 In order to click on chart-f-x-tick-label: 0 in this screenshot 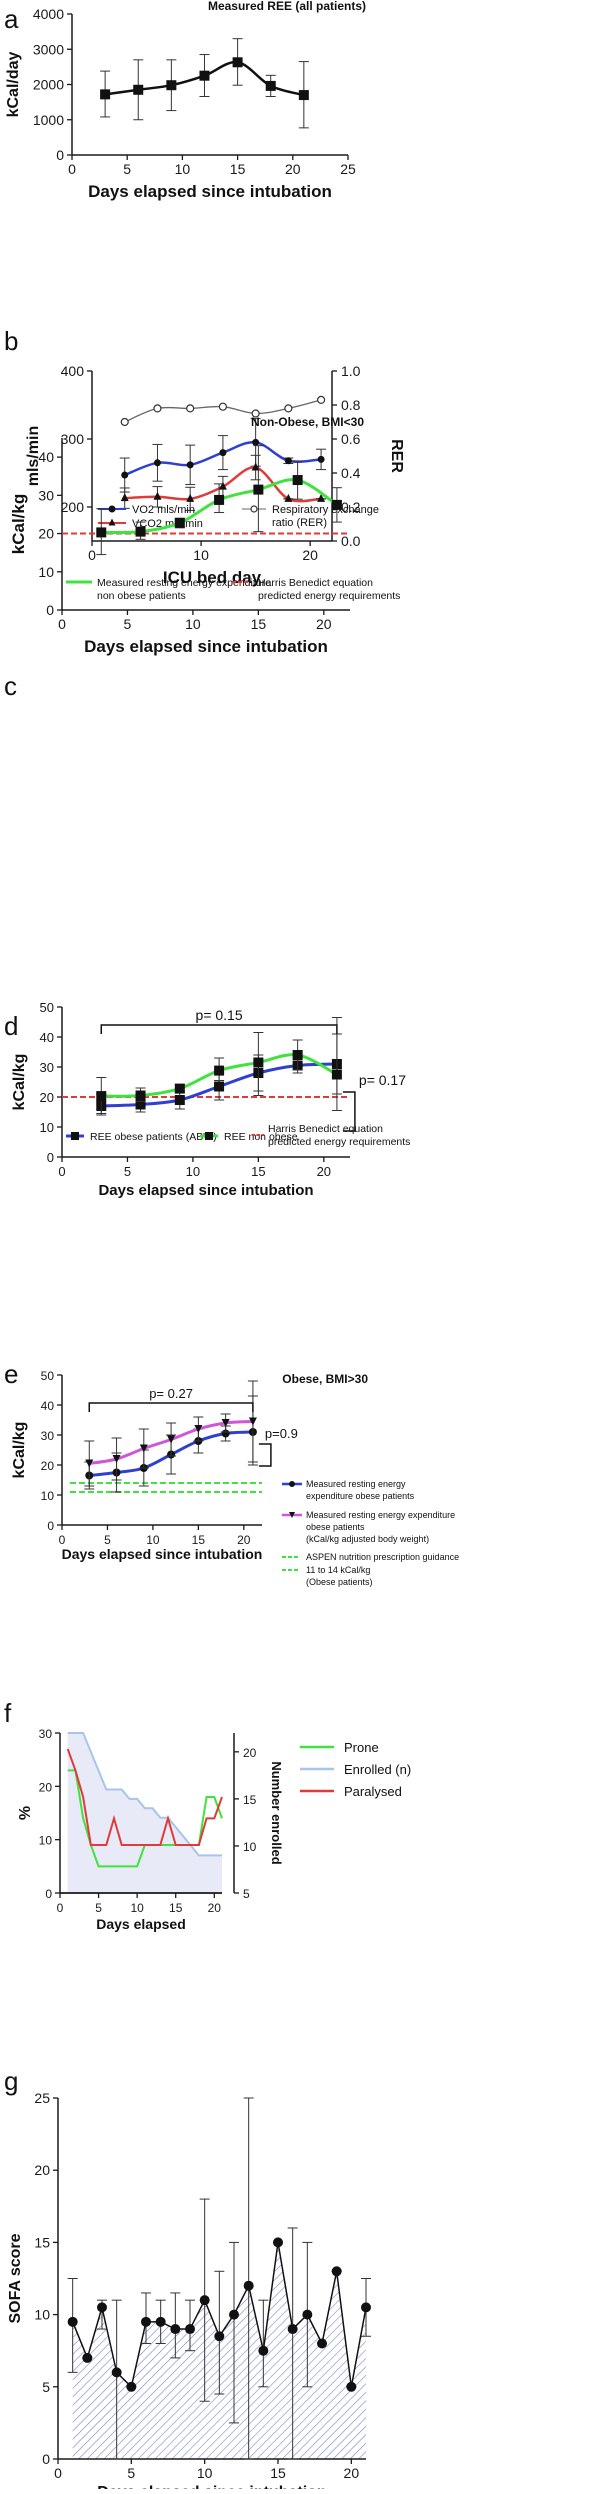, I will do `click(60, 1908)`.